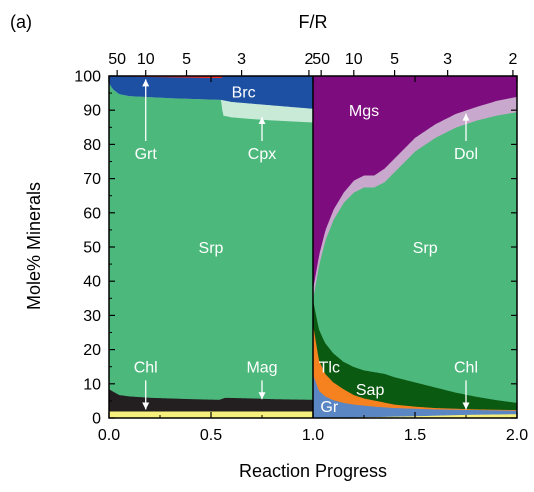 This screenshot has width=534, height=492. Describe the element at coordinates (329, 368) in the screenshot. I see `mineral-label-tlc: Tlc` at that location.